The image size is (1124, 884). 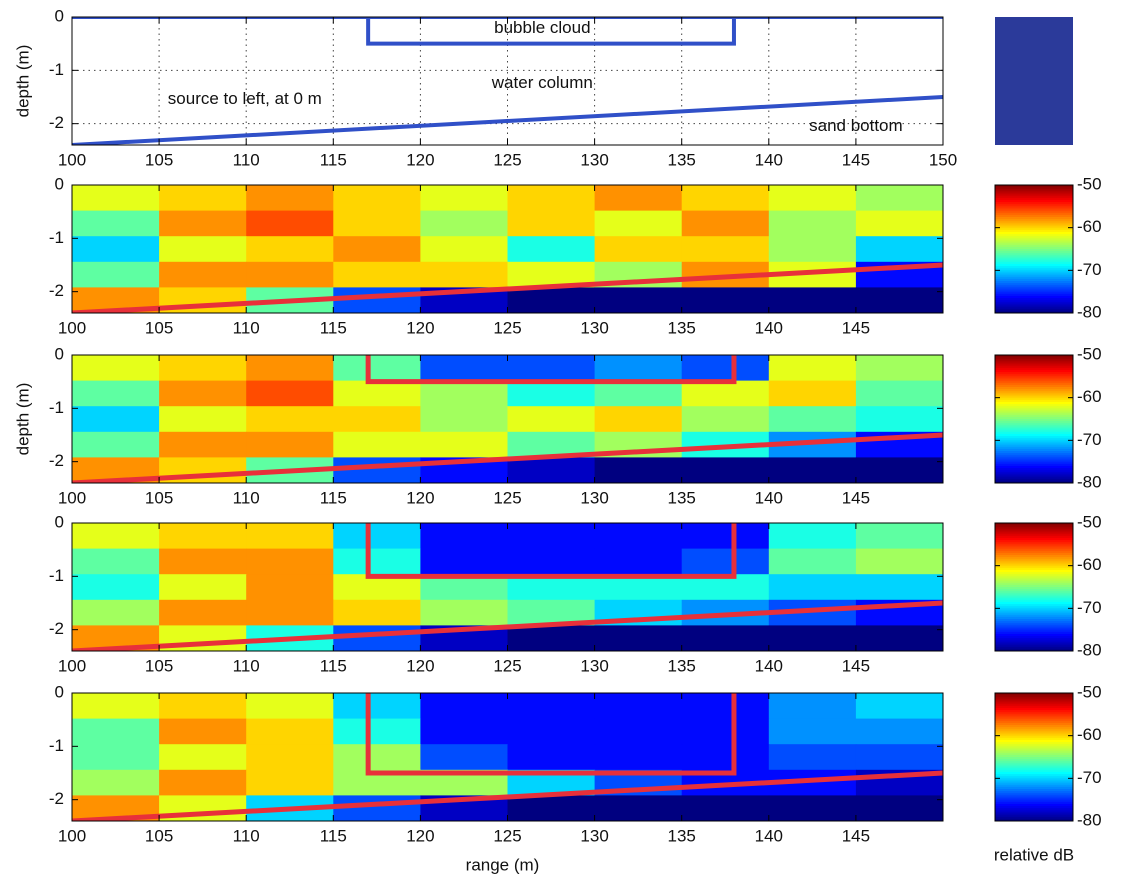 I want to click on colorbar-tick-label: -50, so click(x=1089, y=691).